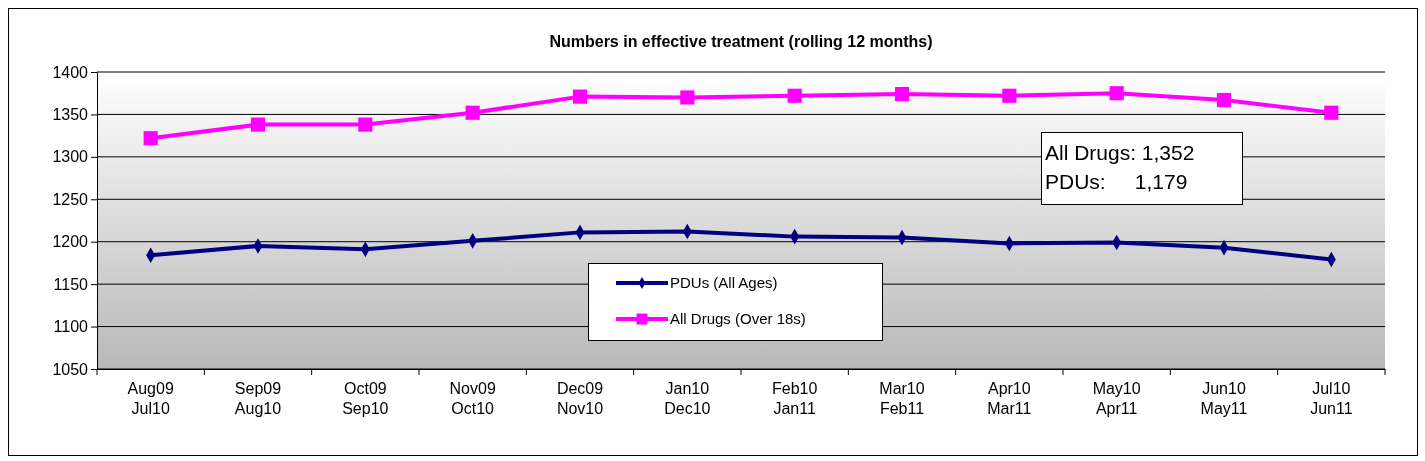  I want to click on x-tick-label: Apr10 Mar11, so click(1009, 398).